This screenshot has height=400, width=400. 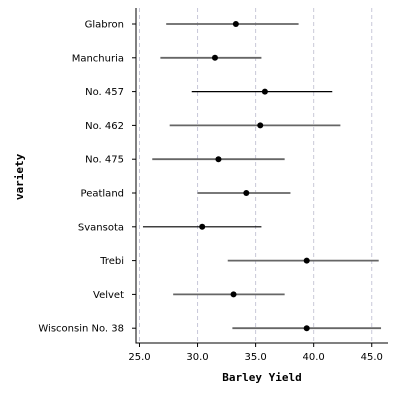 I want to click on y-tick-label: No. 457, so click(x=104, y=92).